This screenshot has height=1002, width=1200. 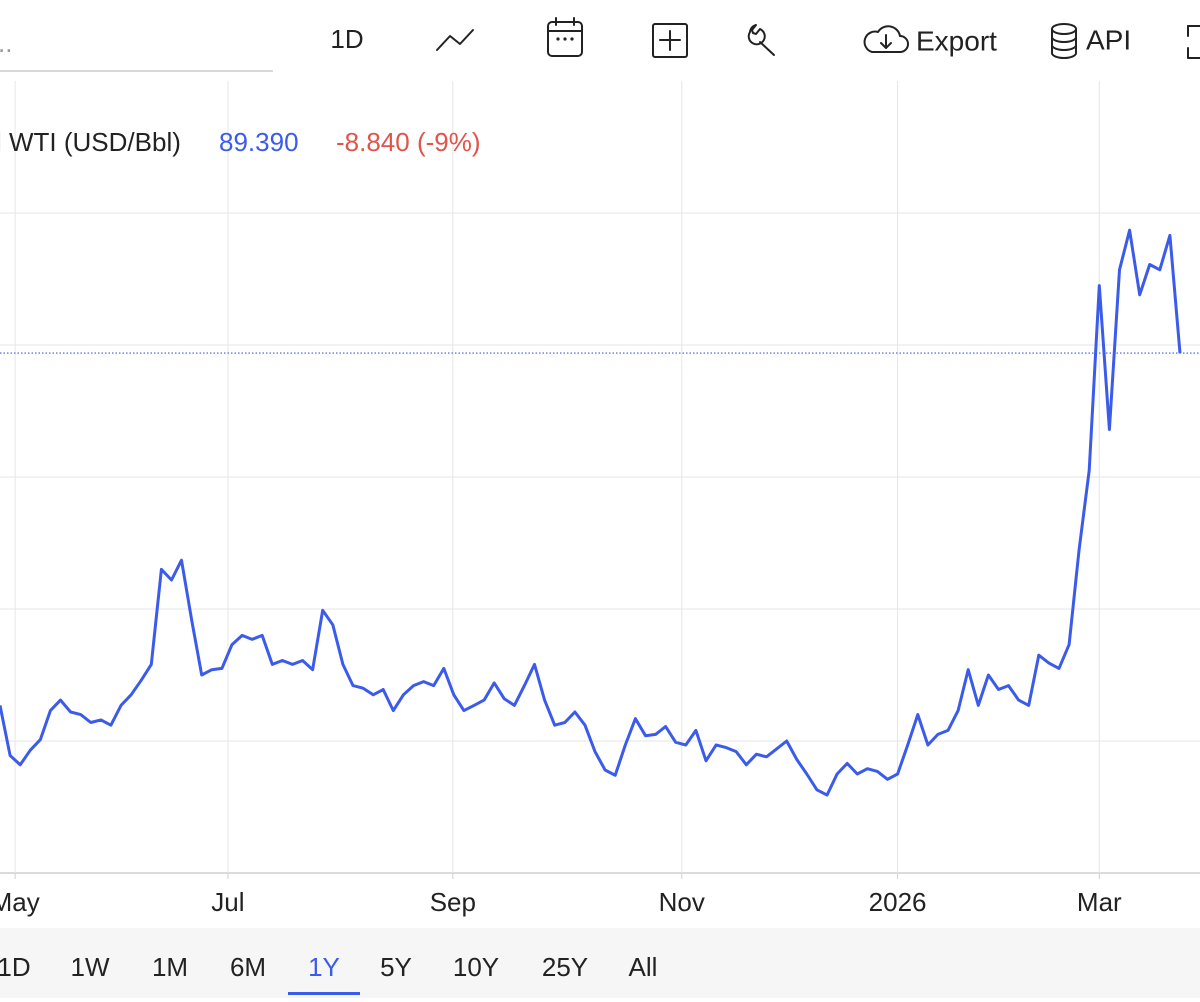 I want to click on range-active-indicator, so click(x=324, y=993).